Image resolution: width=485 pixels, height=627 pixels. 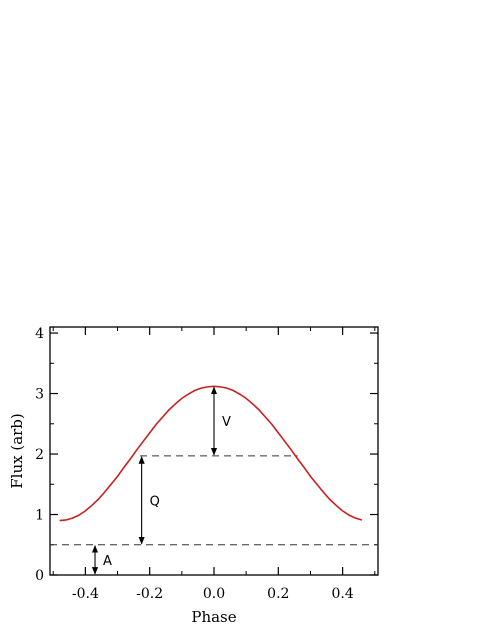 What do you see at coordinates (39, 395) in the screenshot?
I see `y-tick-label: 3` at bounding box center [39, 395].